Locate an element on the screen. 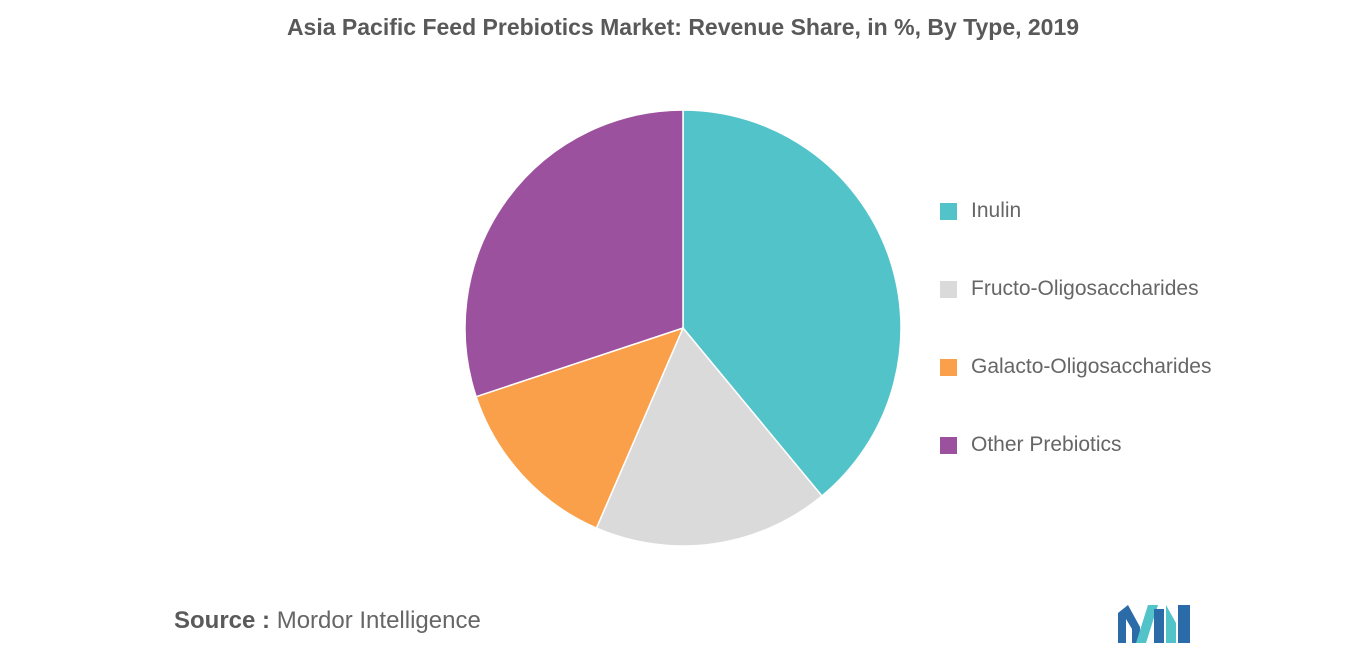  legend-item-fructo-oligosaccharides: Fructo-Oligosaccharides is located at coordinates (1075, 289).